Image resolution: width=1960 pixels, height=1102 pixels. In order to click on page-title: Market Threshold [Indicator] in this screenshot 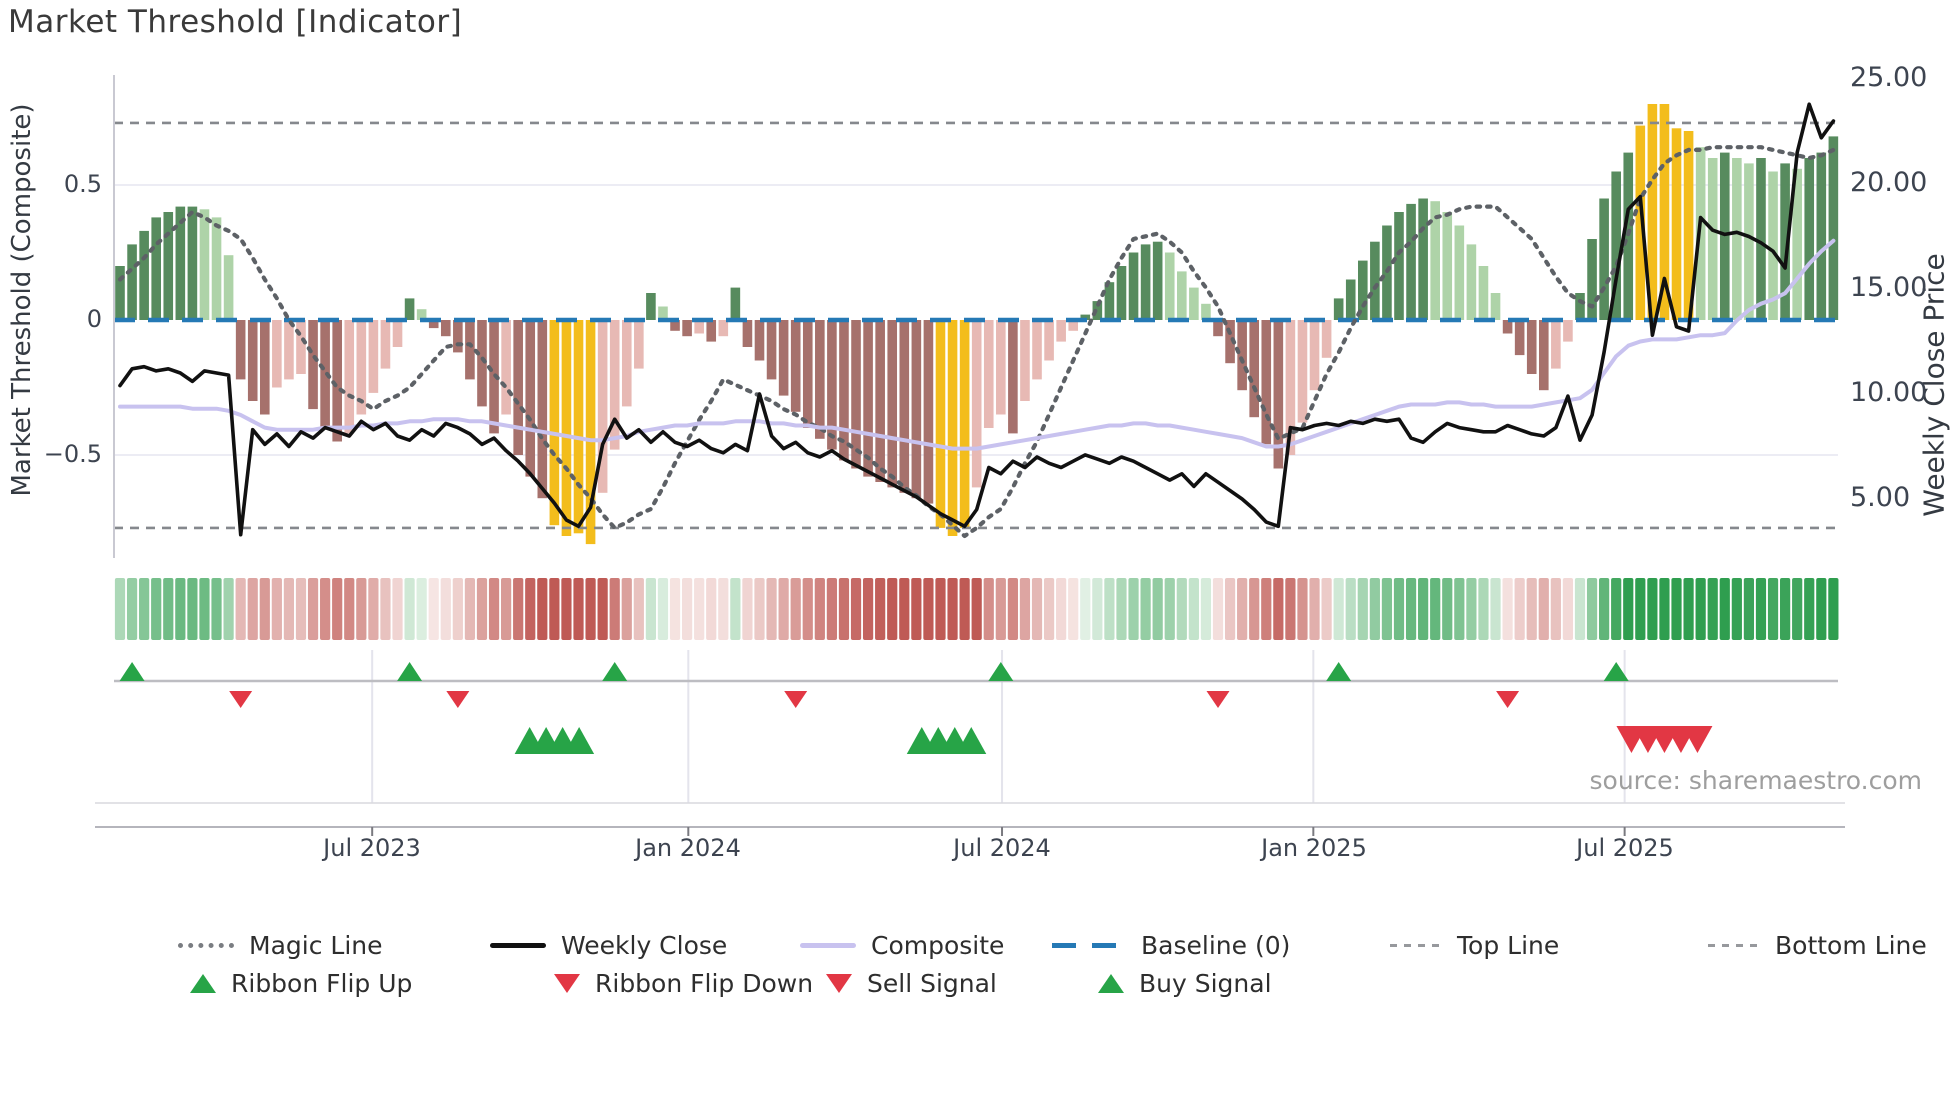, I will do `click(235, 22)`.